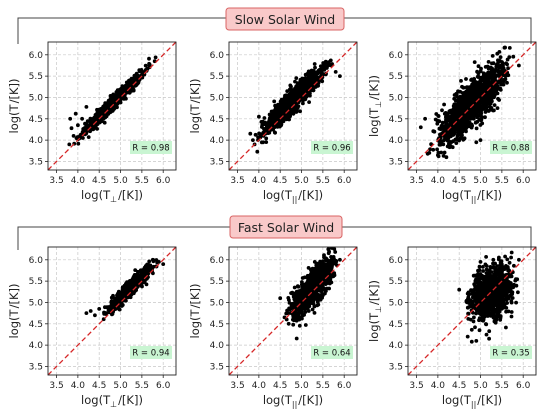 The image size is (550, 415). Describe the element at coordinates (280, 181) in the screenshot. I see `x-tick-label: 4.5` at that location.